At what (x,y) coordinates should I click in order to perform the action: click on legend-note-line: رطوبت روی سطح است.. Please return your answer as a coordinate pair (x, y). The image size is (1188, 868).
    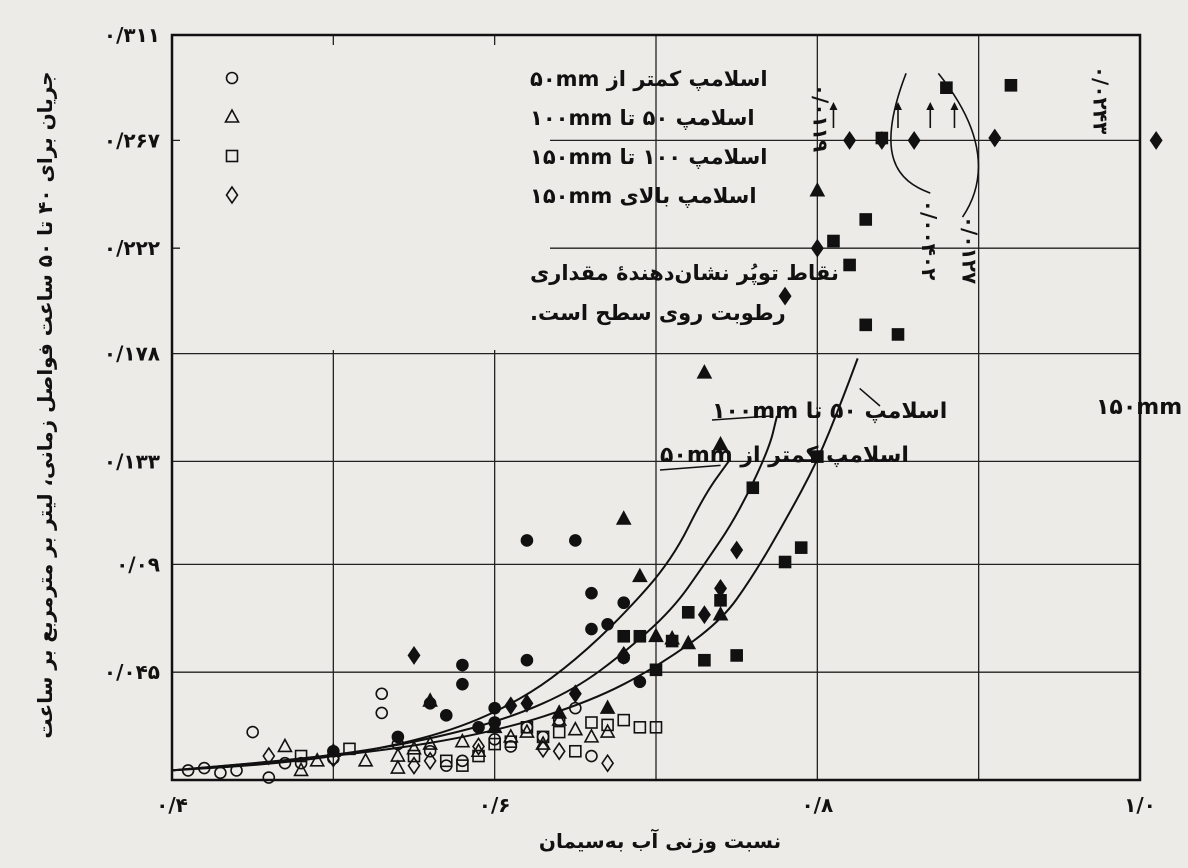
    Looking at the image, I should click on (658, 313).